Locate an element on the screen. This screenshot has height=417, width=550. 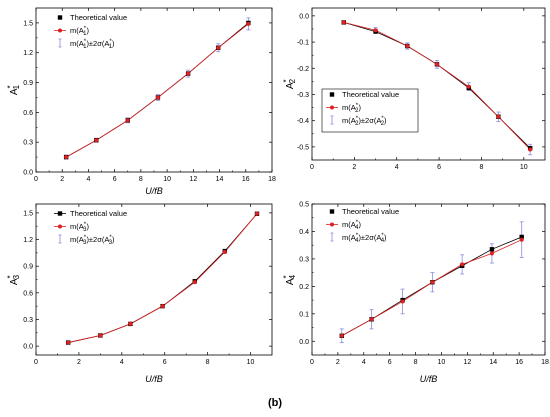
x-tick-label: 18 is located at coordinates (272, 179).